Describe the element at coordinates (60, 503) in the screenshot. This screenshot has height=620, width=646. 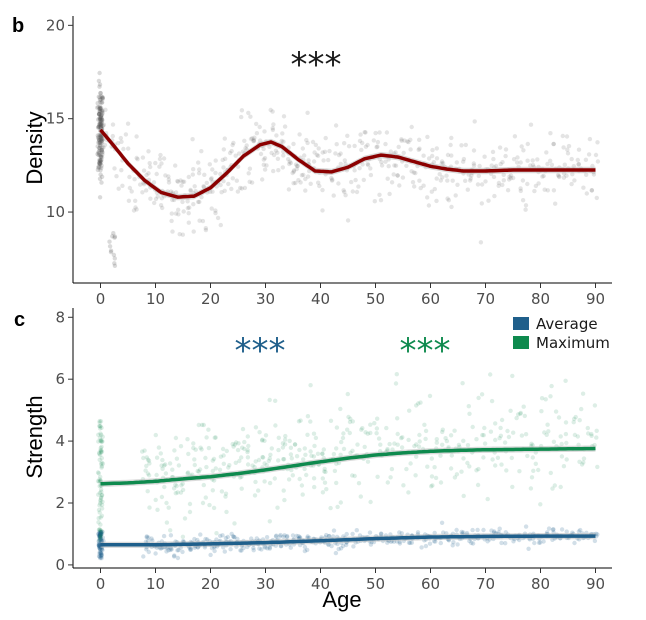
I see `y-tick-label: 2` at that location.